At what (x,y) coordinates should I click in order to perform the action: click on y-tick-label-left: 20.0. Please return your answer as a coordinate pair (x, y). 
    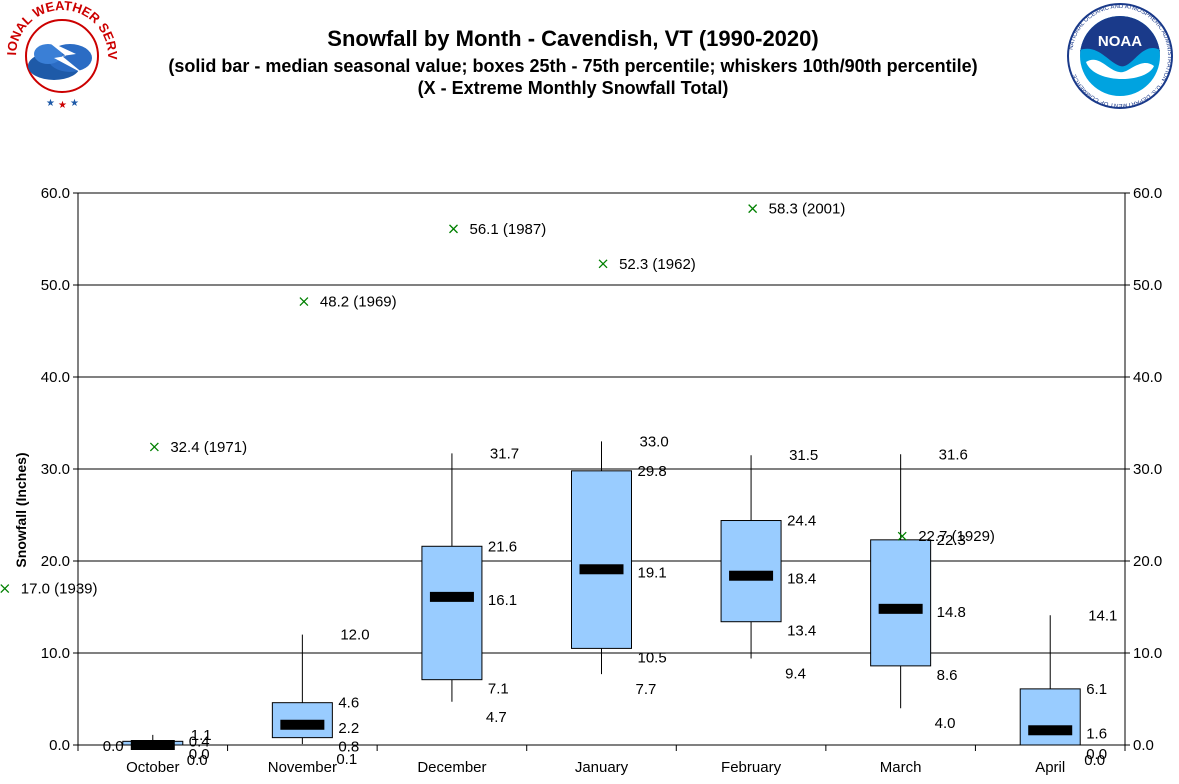
    Looking at the image, I should click on (55, 561).